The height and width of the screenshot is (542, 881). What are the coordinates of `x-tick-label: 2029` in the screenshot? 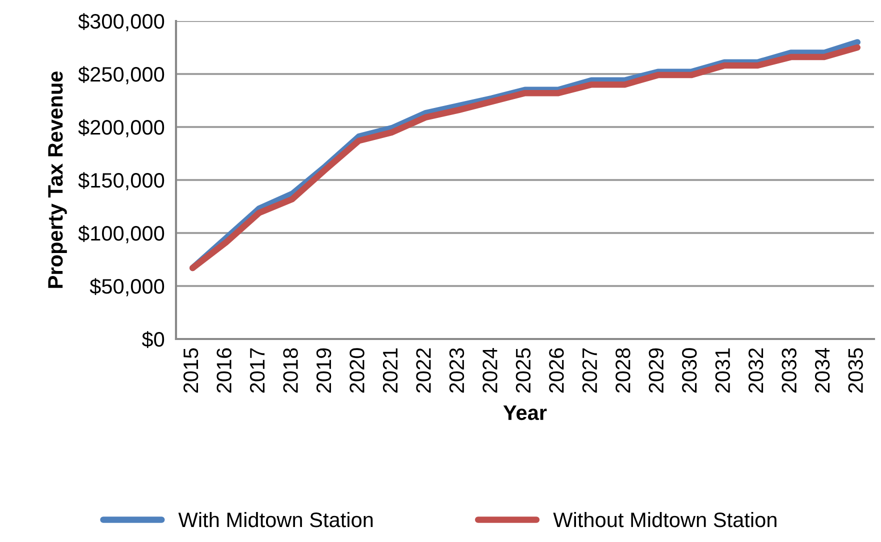 It's located at (656, 370).